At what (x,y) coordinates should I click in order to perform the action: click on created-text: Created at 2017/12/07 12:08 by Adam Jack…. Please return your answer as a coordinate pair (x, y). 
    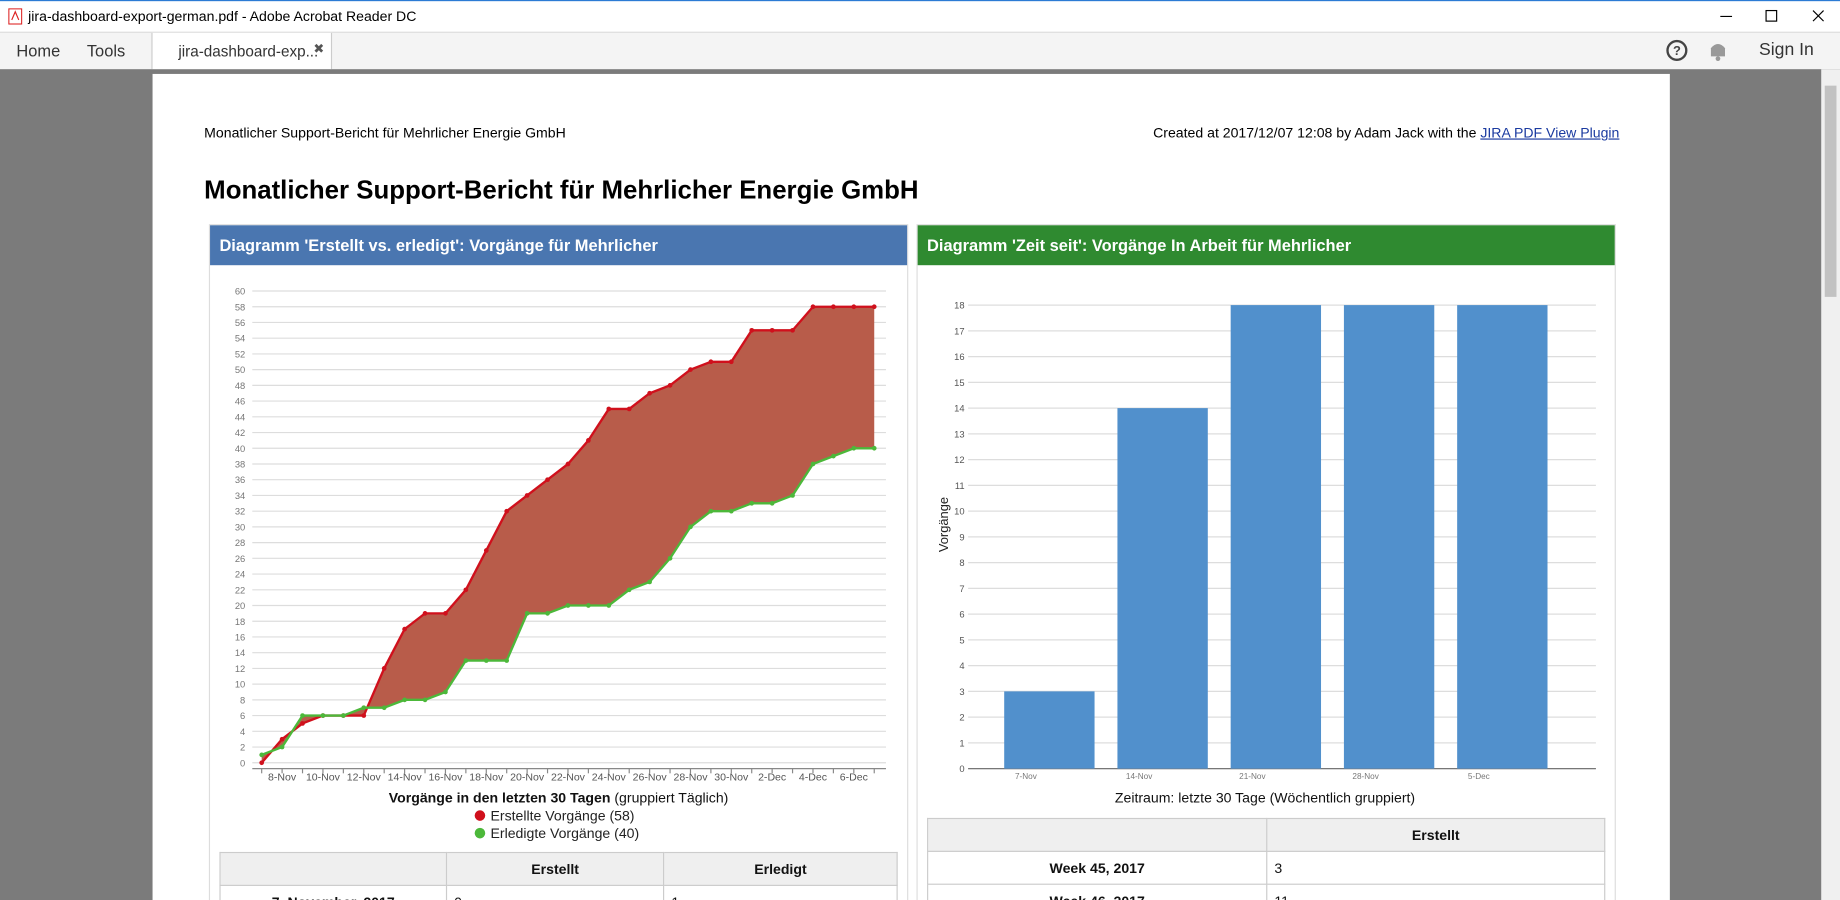
    Looking at the image, I should click on (1315, 132).